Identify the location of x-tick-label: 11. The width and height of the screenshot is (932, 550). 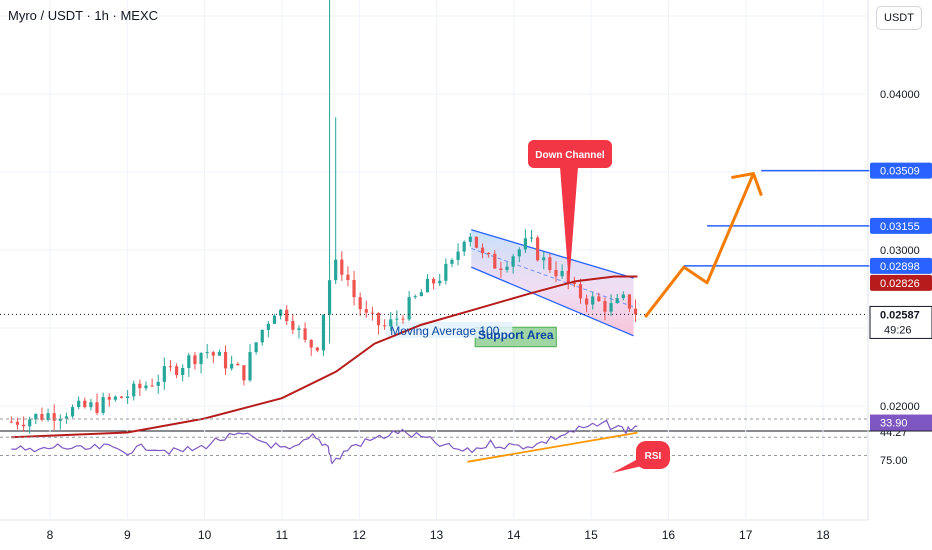
(282, 535).